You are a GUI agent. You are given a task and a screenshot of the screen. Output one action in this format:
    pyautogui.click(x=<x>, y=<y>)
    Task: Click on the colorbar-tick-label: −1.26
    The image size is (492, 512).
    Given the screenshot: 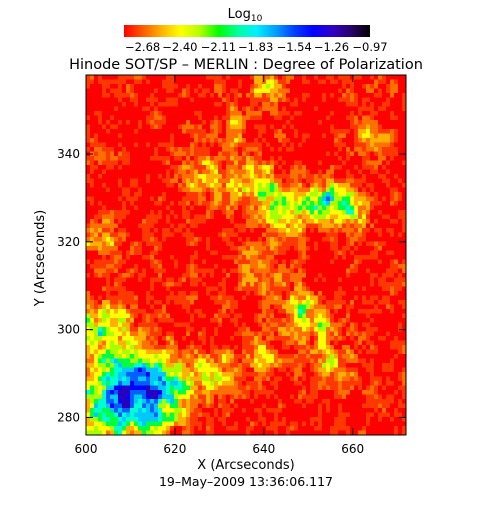 What is the action you would take?
    pyautogui.click(x=331, y=47)
    